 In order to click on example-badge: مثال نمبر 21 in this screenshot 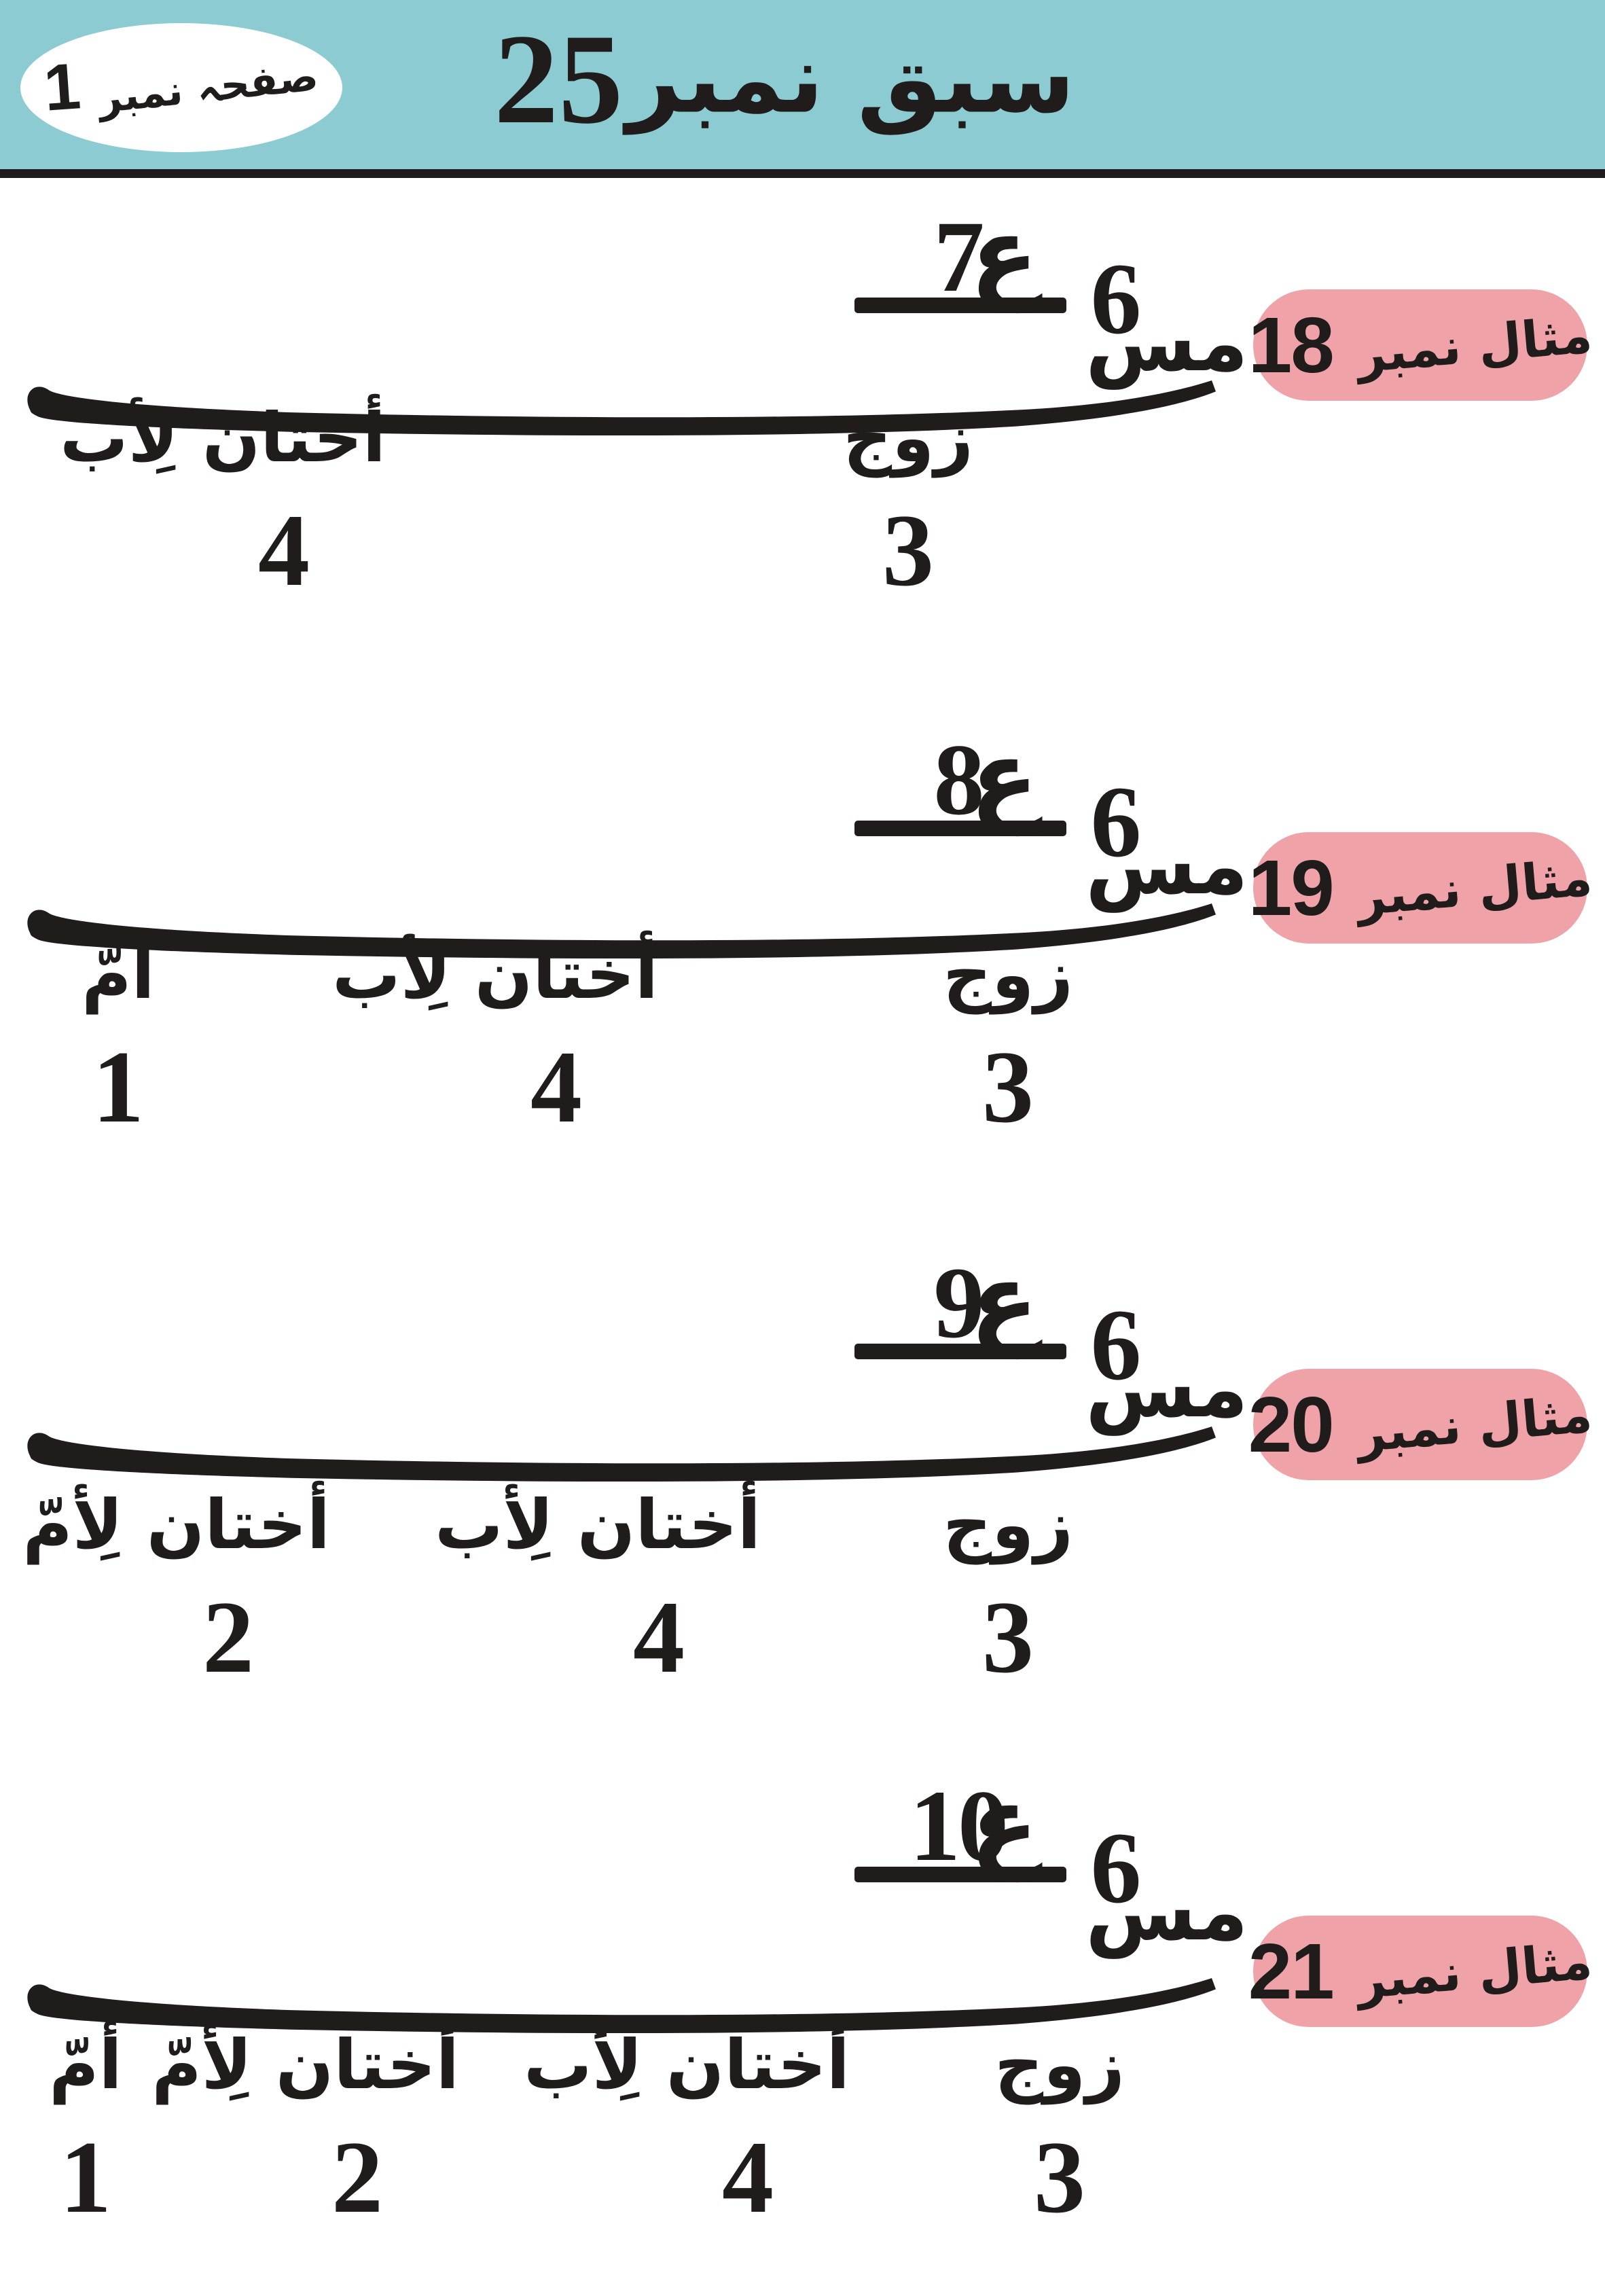, I will do `click(1421, 1971)`.